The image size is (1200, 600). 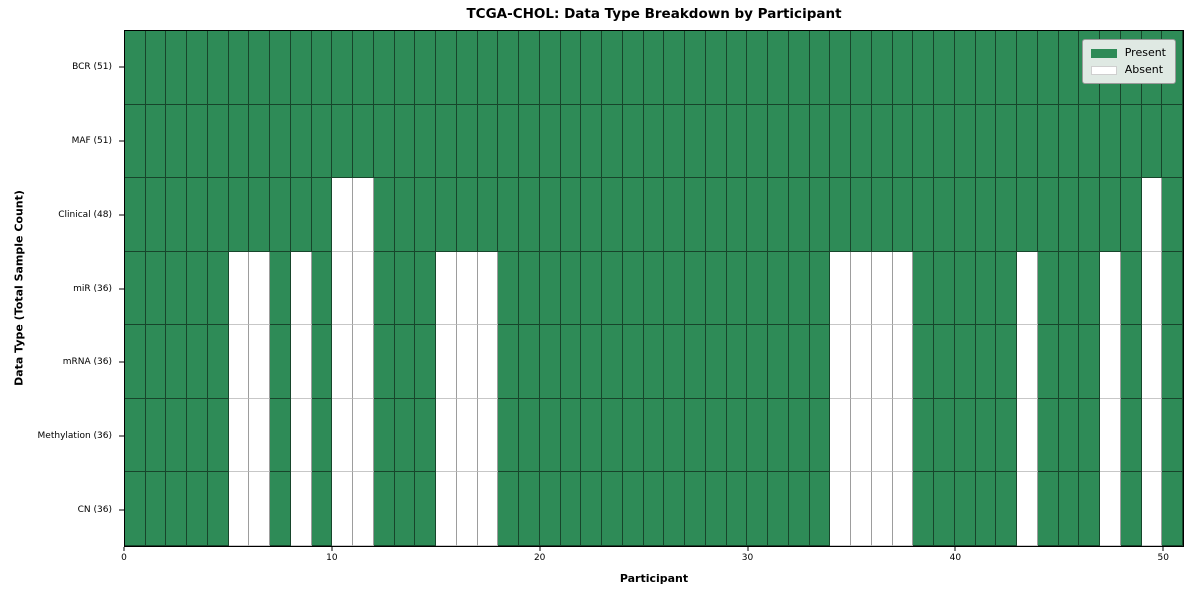 What do you see at coordinates (1103, 70) in the screenshot?
I see `legend-absent-swatch-icon` at bounding box center [1103, 70].